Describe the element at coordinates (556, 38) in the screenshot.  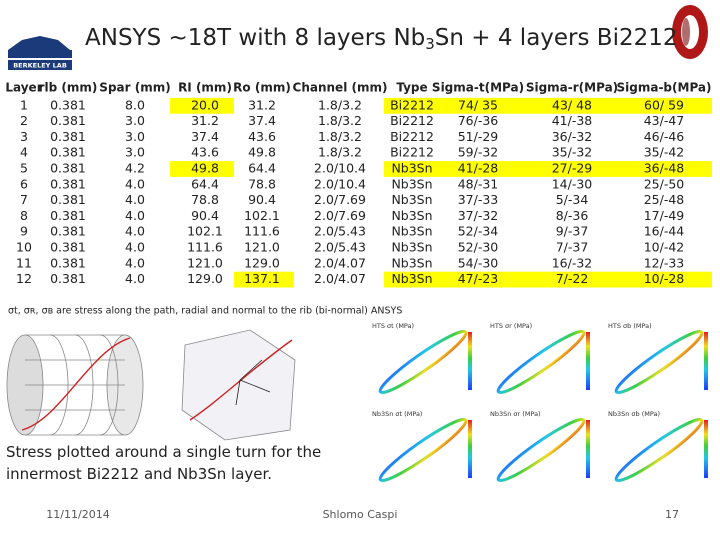
I see `title-part: Sn + 4 layers Bi2212` at that location.